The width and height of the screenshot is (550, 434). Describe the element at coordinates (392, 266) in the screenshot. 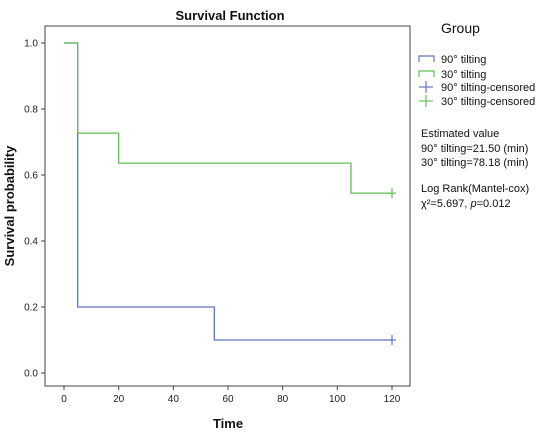

I see `censor-marks` at that location.